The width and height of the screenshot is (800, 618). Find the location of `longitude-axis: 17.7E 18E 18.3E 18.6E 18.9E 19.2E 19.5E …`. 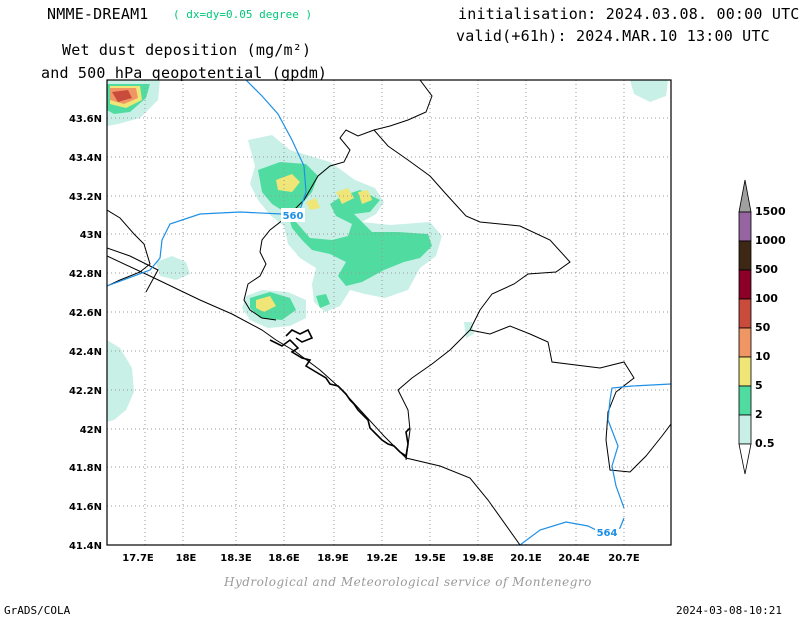

longitude-axis: 17.7E 18E 18.3E 18.6E 18.9E 19.2E 19.5E … is located at coordinates (381, 558).